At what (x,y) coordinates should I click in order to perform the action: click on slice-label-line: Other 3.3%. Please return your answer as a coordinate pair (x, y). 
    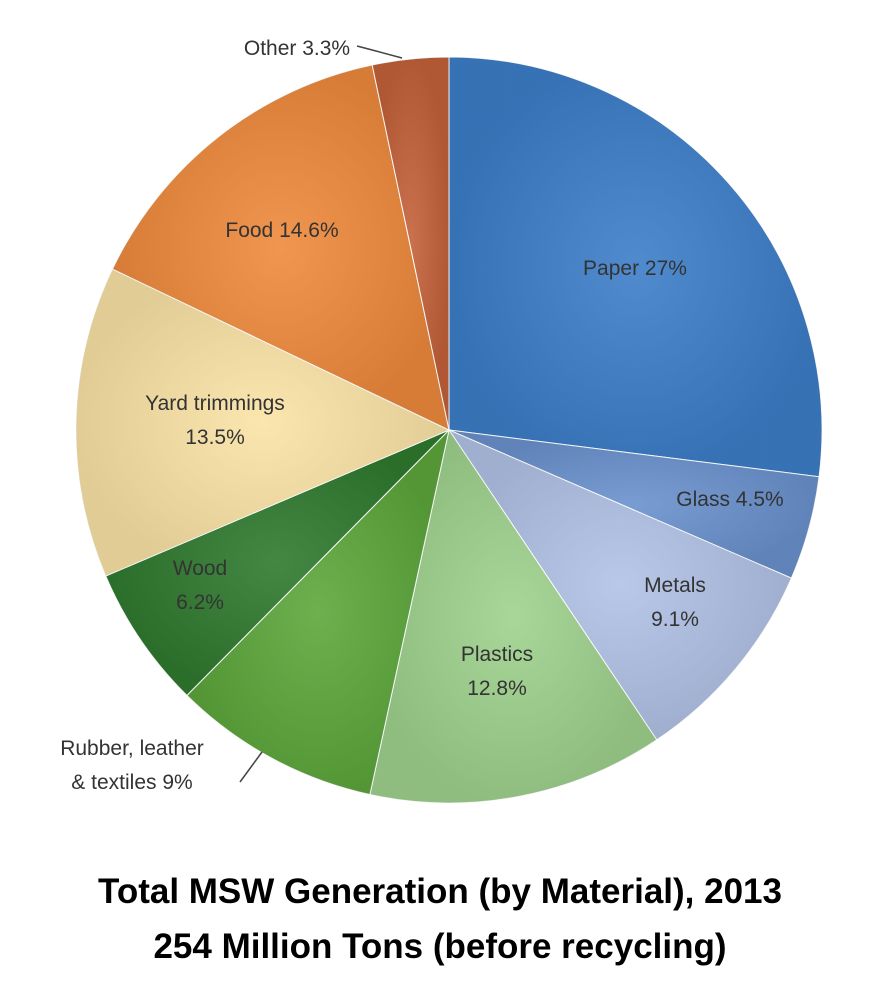
    Looking at the image, I should click on (297, 48).